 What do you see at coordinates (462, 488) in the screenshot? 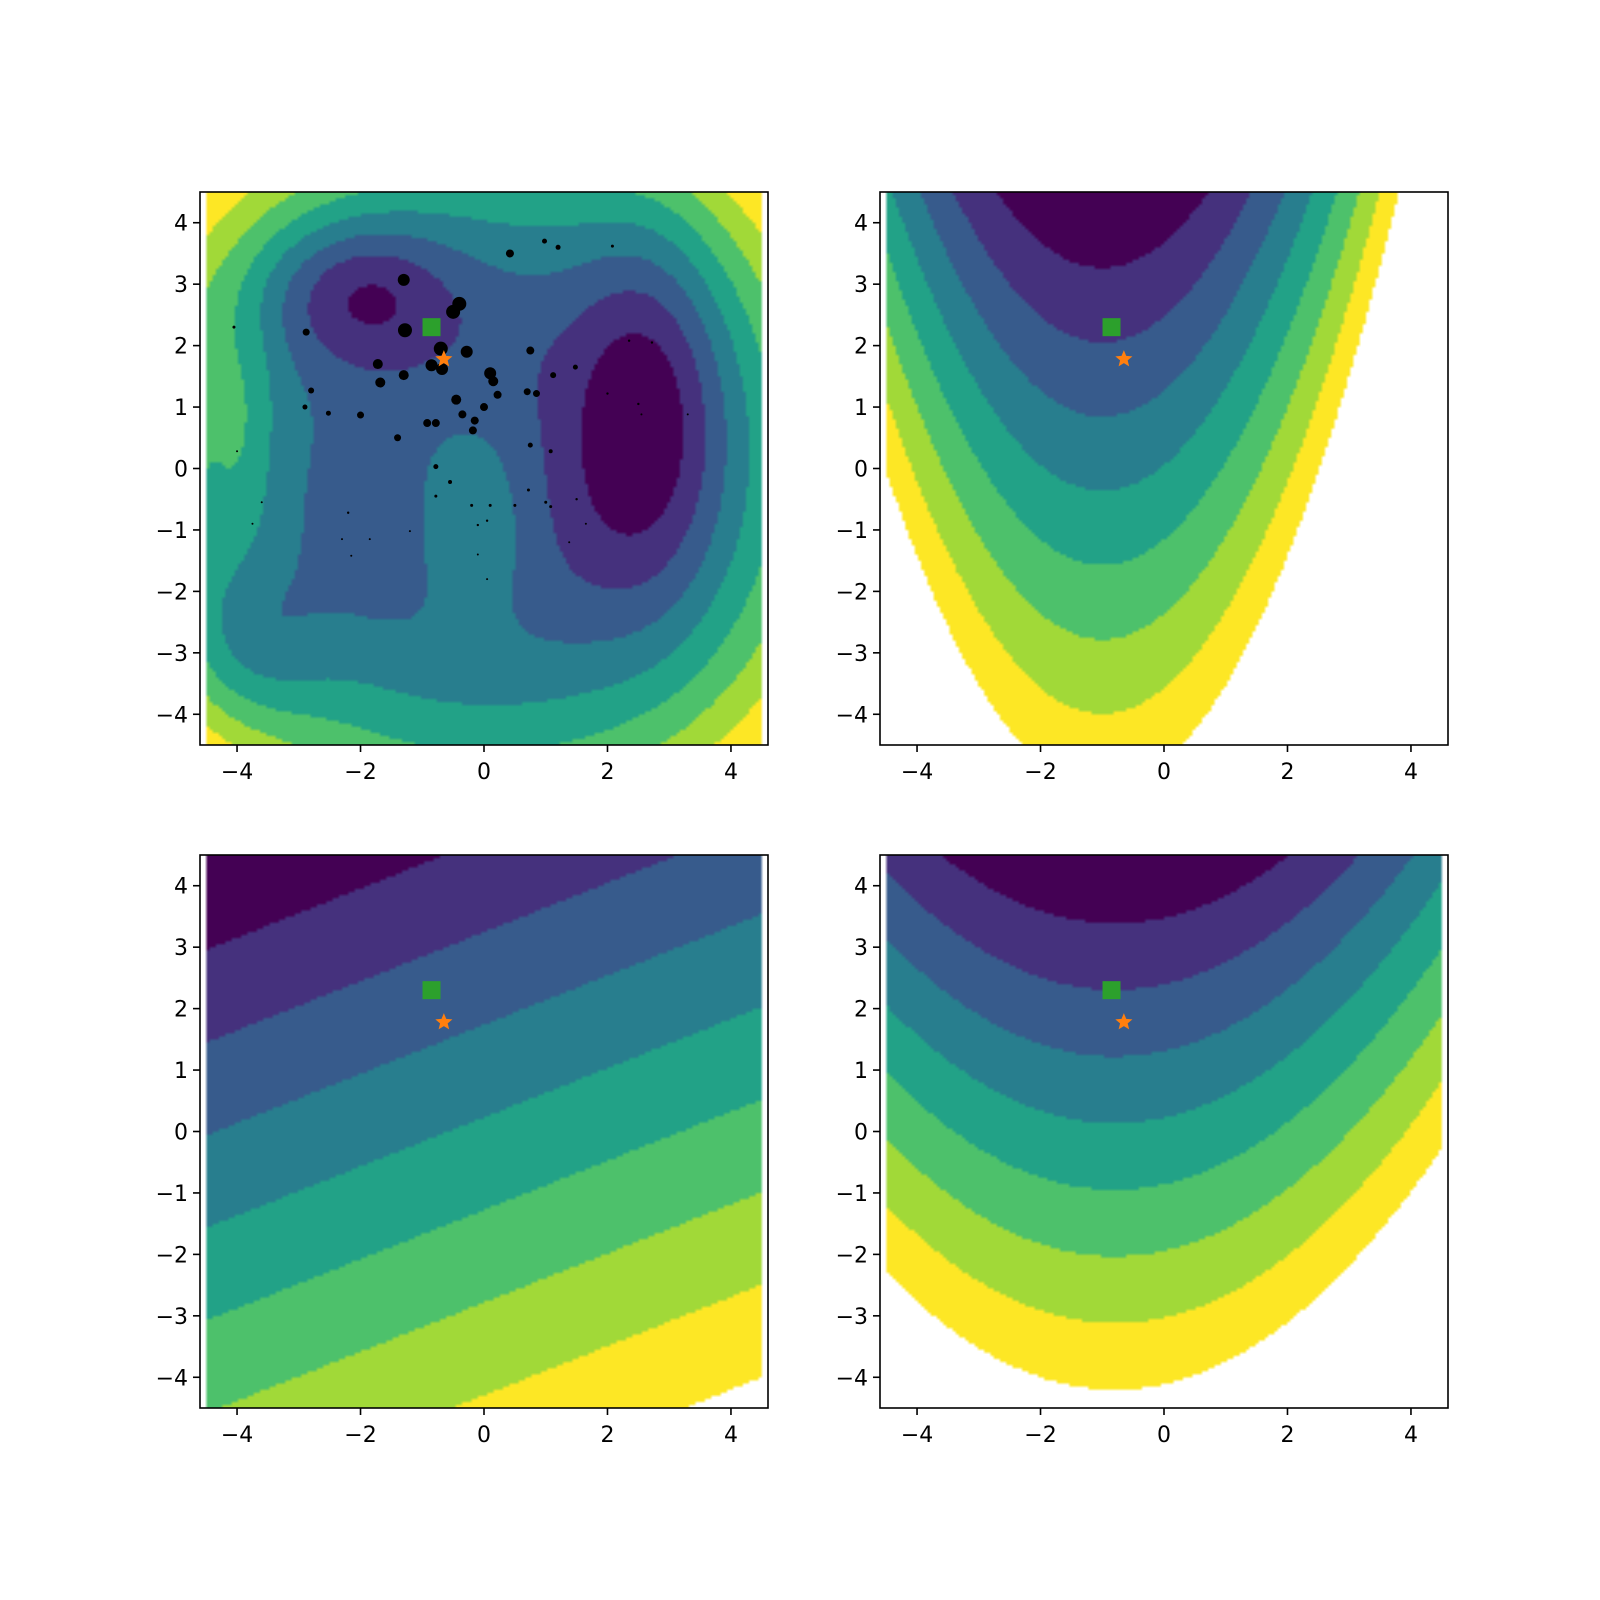
I see `panel-top-left: −4 −2 0 2 4 −4 −3 −2 −1 0 1 2 3 4` at bounding box center [462, 488].